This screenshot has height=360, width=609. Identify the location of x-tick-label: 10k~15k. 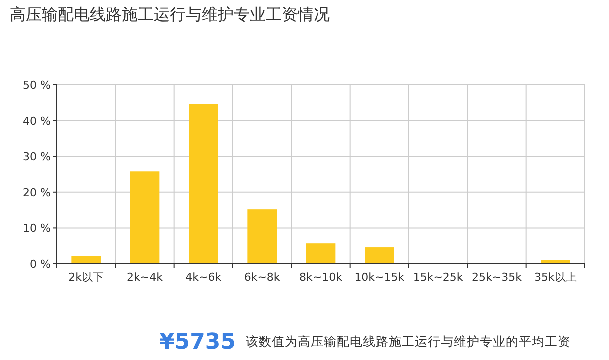
(380, 277).